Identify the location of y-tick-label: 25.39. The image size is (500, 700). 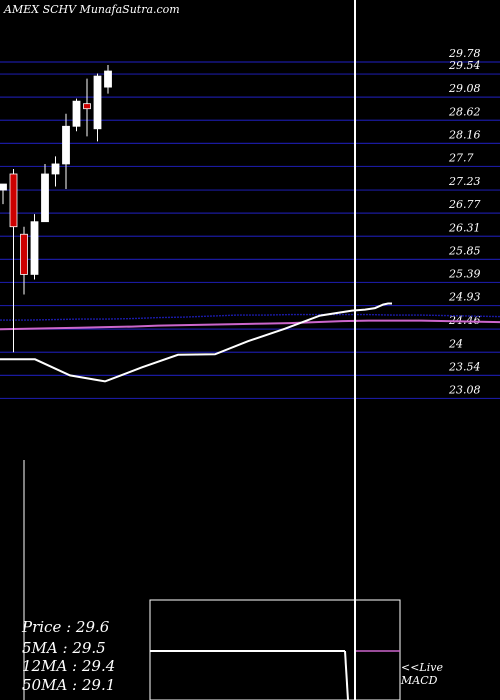
(464, 273).